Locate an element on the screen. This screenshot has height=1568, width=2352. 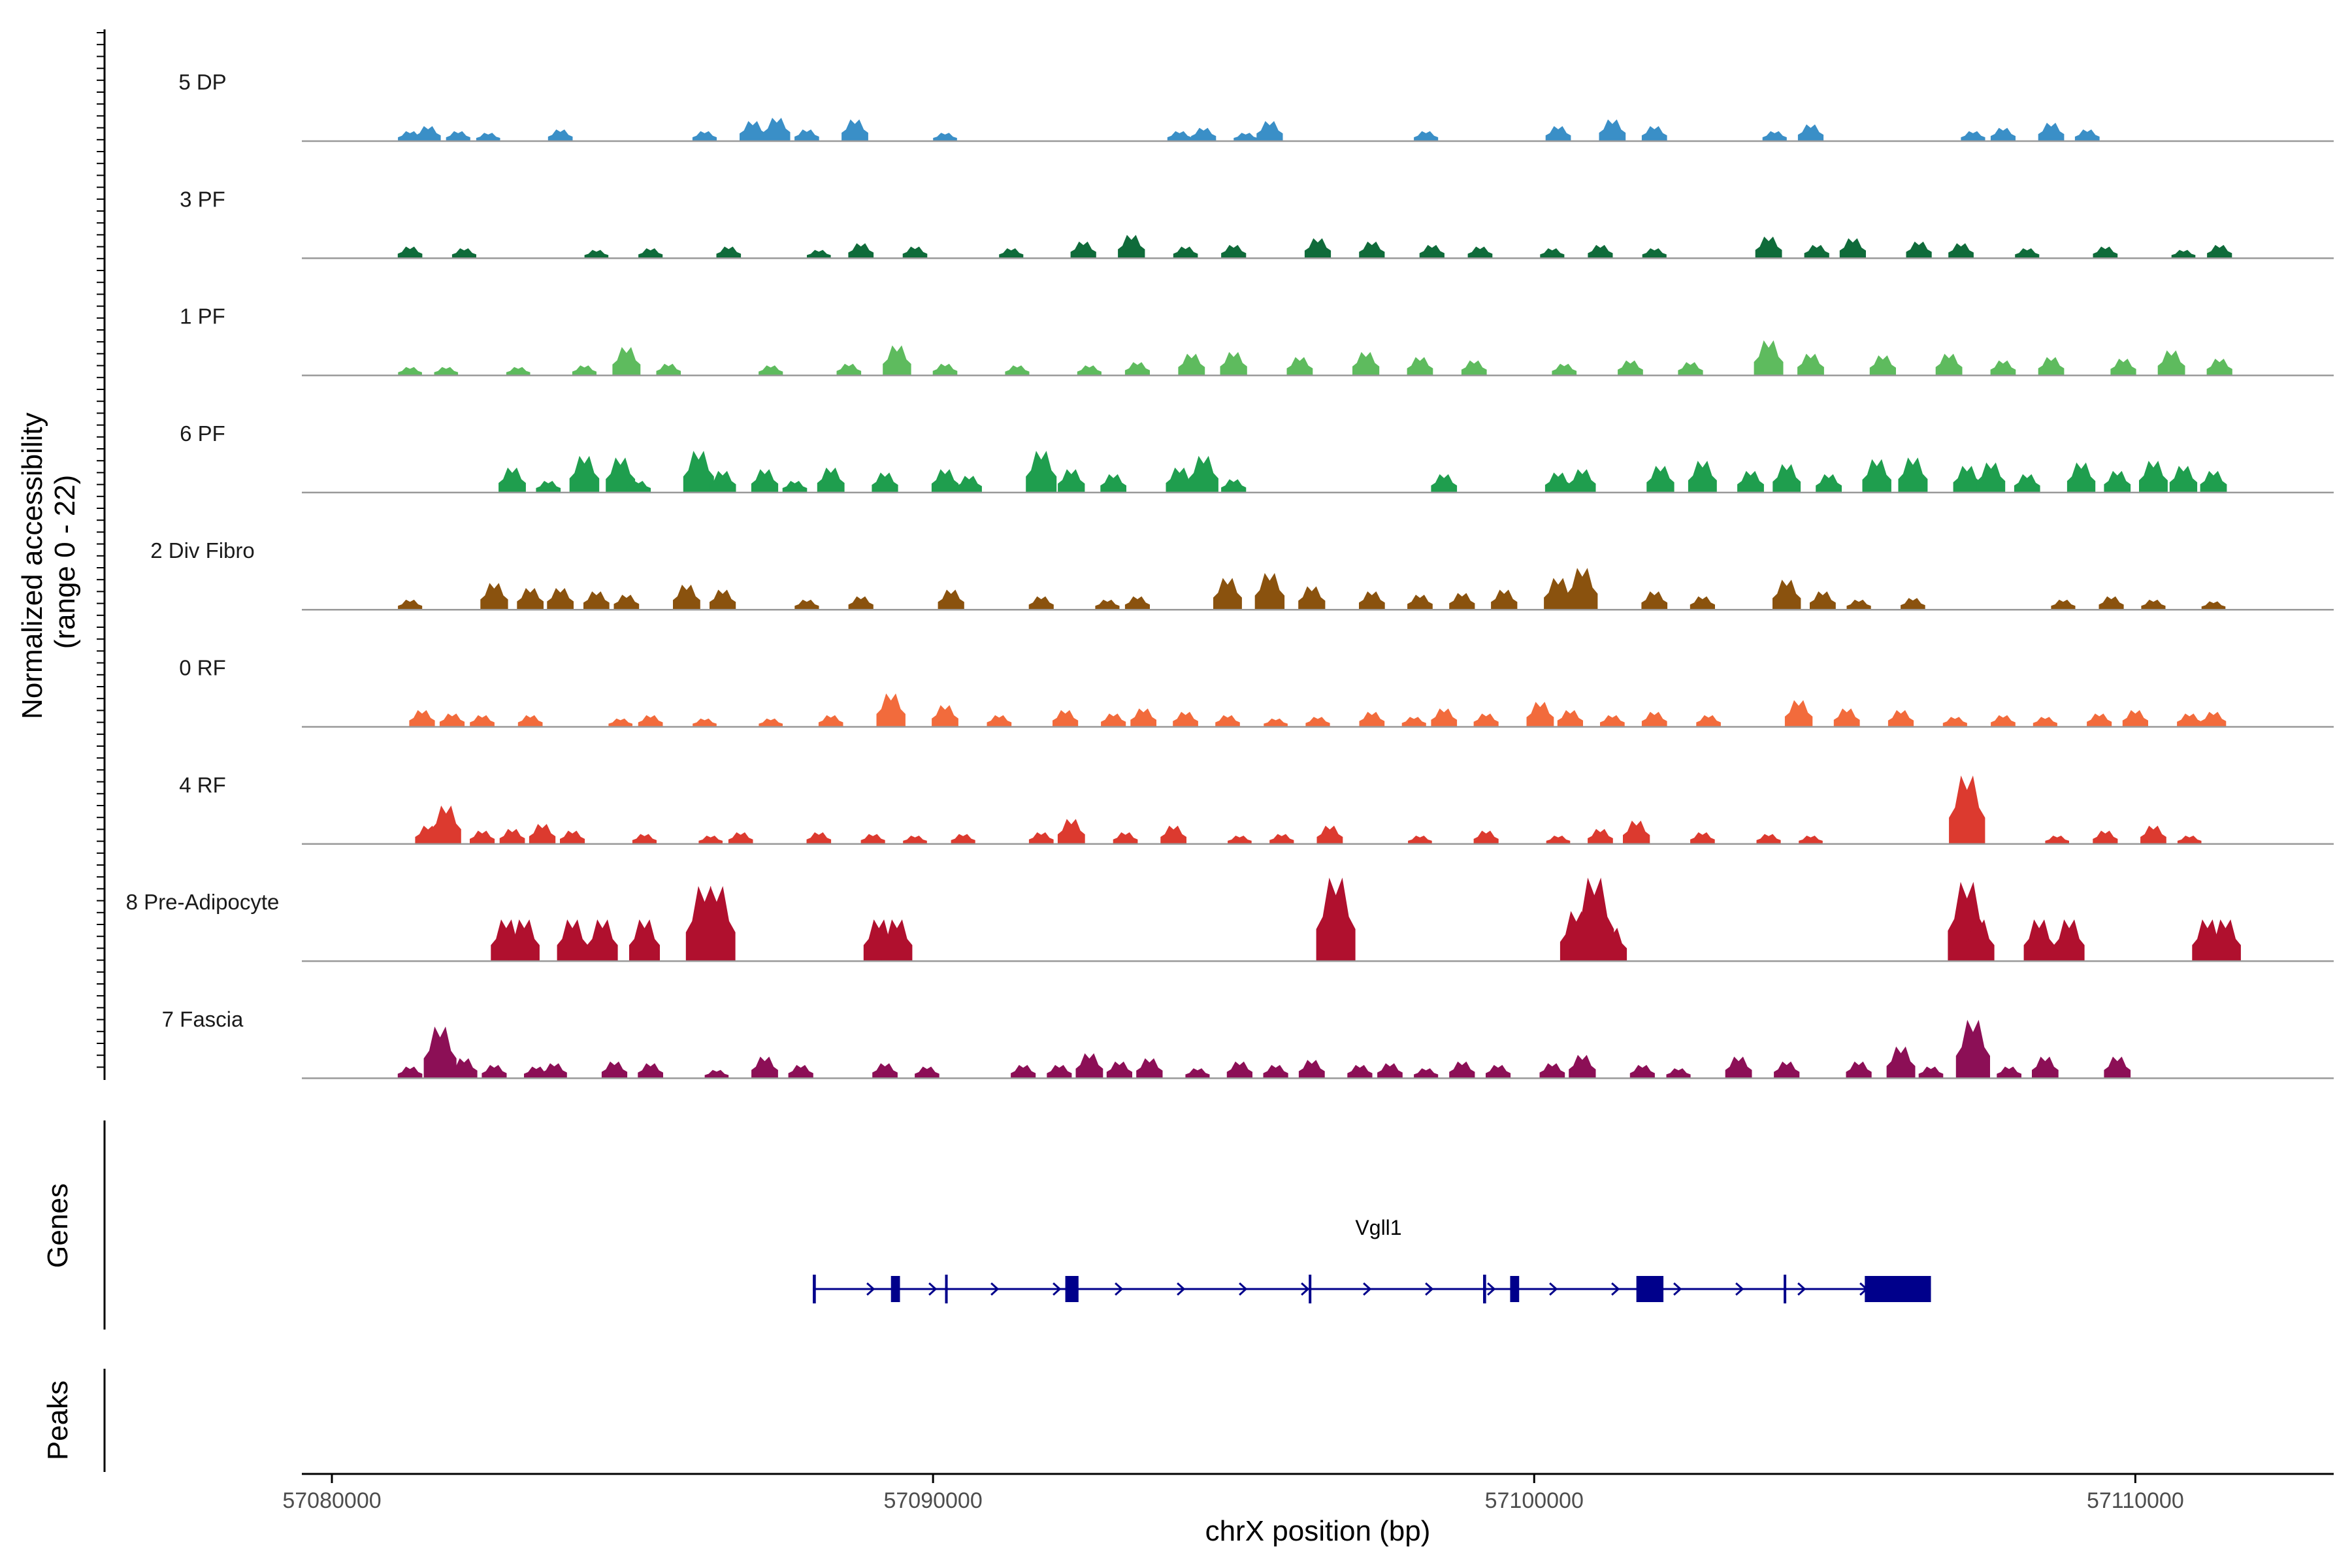
x-tick-label: 57090000 is located at coordinates (932, 1500).